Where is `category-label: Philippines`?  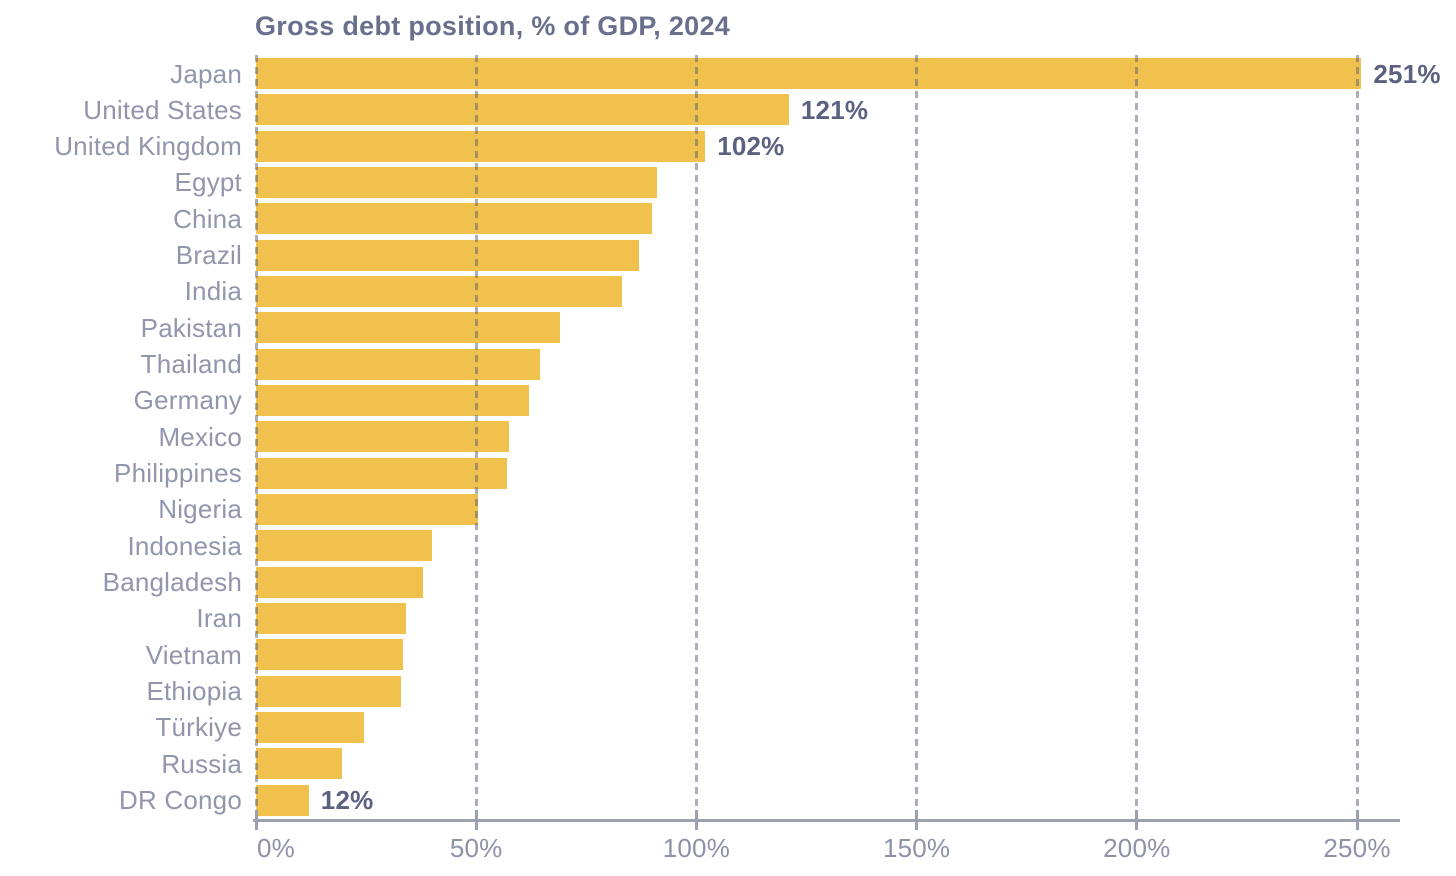 category-label: Philippines is located at coordinates (178, 473).